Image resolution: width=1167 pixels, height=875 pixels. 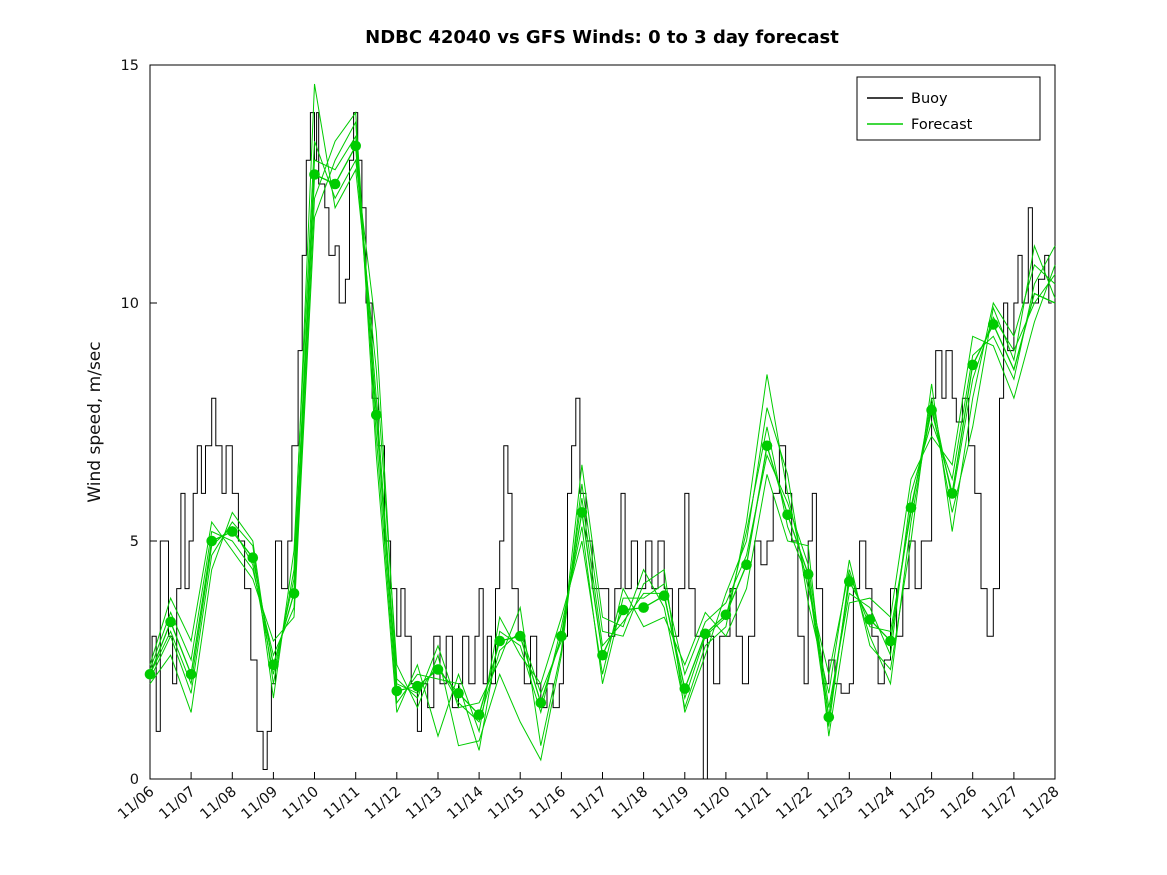 What do you see at coordinates (260, 803) in the screenshot?
I see `x-tick-label: 11/09` at bounding box center [260, 803].